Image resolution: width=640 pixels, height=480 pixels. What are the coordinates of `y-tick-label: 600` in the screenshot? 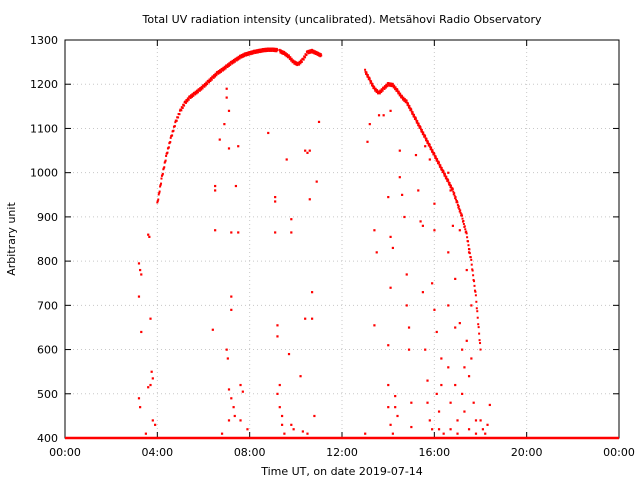 It's located at (47, 350).